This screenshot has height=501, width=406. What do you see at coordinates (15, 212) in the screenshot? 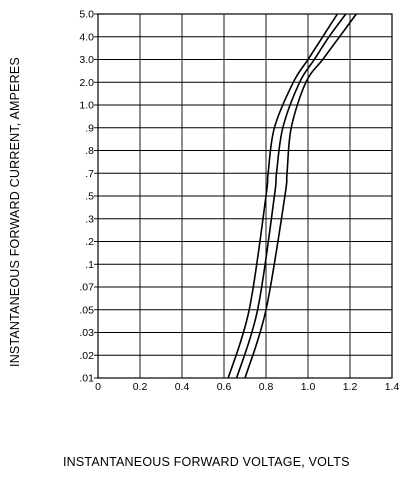
I see `y-axis-title: INSTANTANEOUS FORWARD CURRENT, AMPERES` at bounding box center [15, 212].